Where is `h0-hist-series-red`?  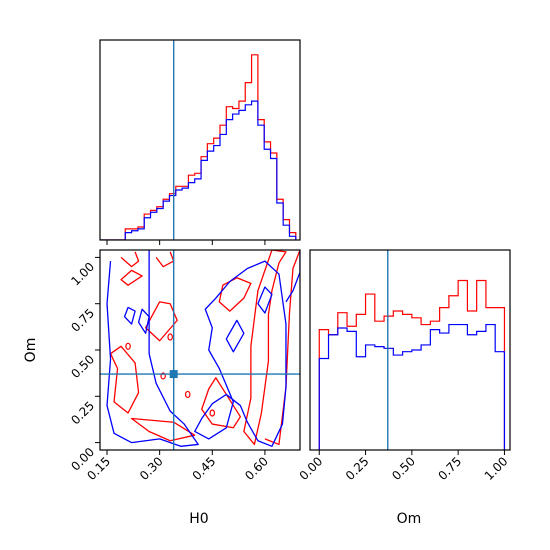 h0-hist-series-red is located at coordinates (198, 147).